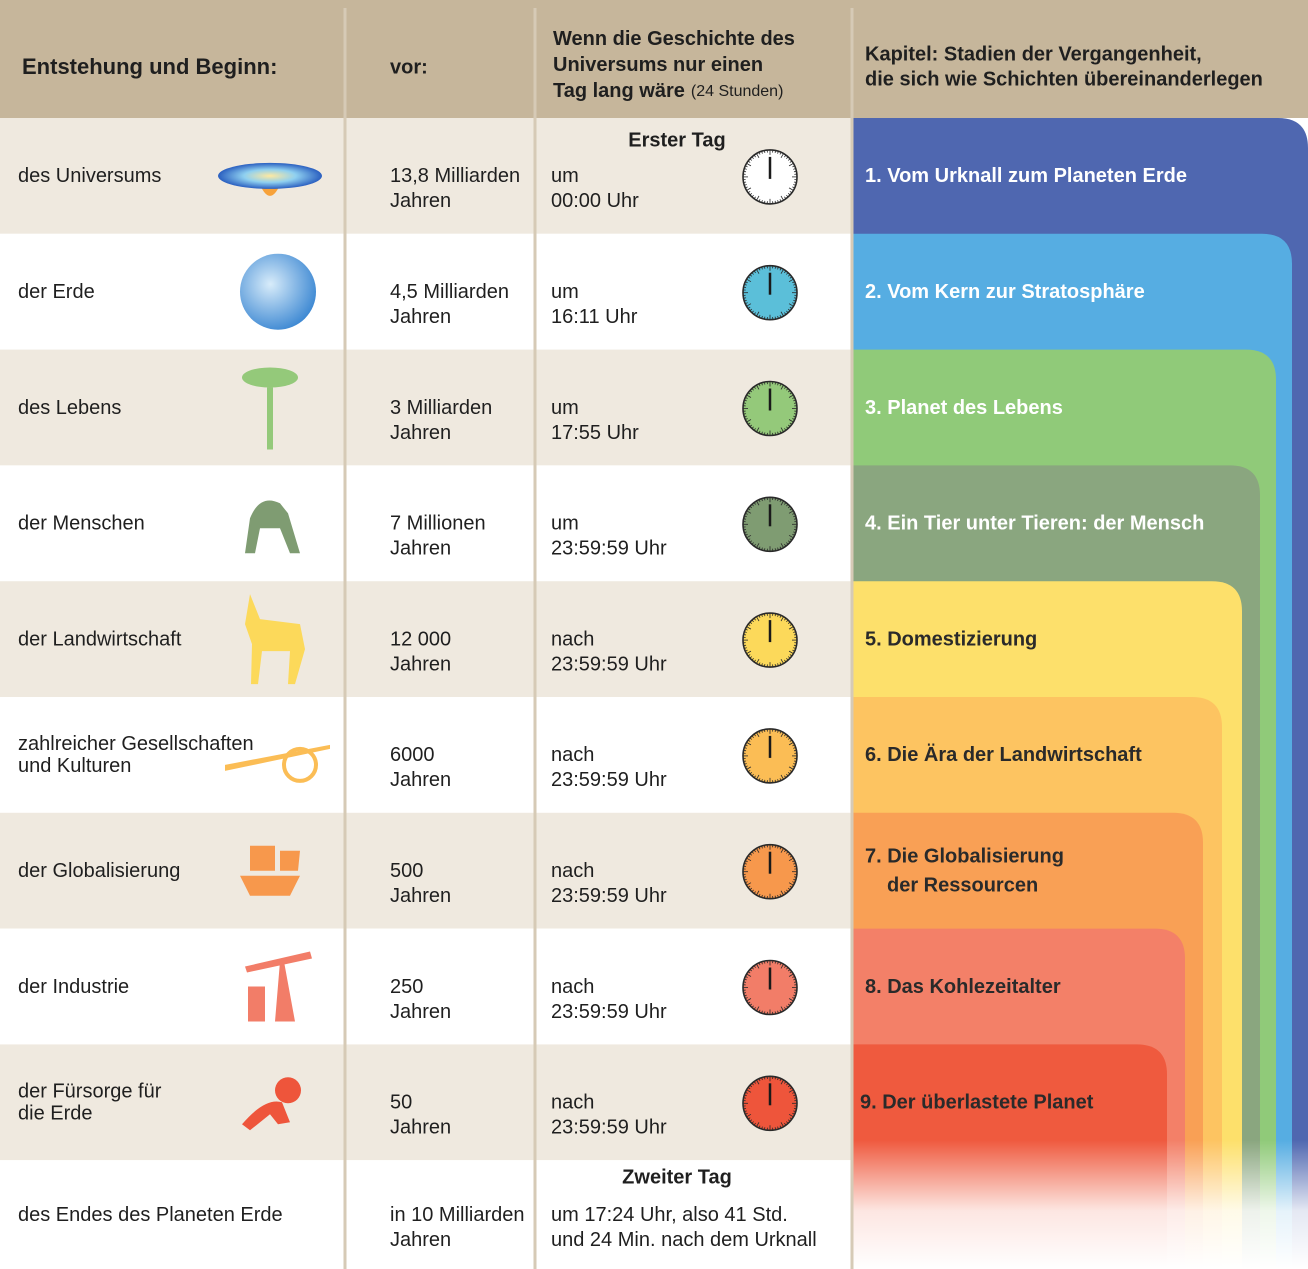  What do you see at coordinates (572, 639) in the screenshot?
I see `cell-when: nach` at bounding box center [572, 639].